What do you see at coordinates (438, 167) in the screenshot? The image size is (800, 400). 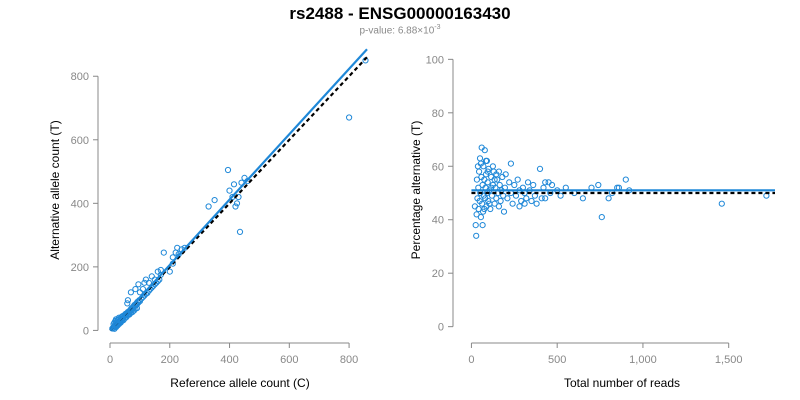 I see `y-tick-label: 60` at bounding box center [438, 167].